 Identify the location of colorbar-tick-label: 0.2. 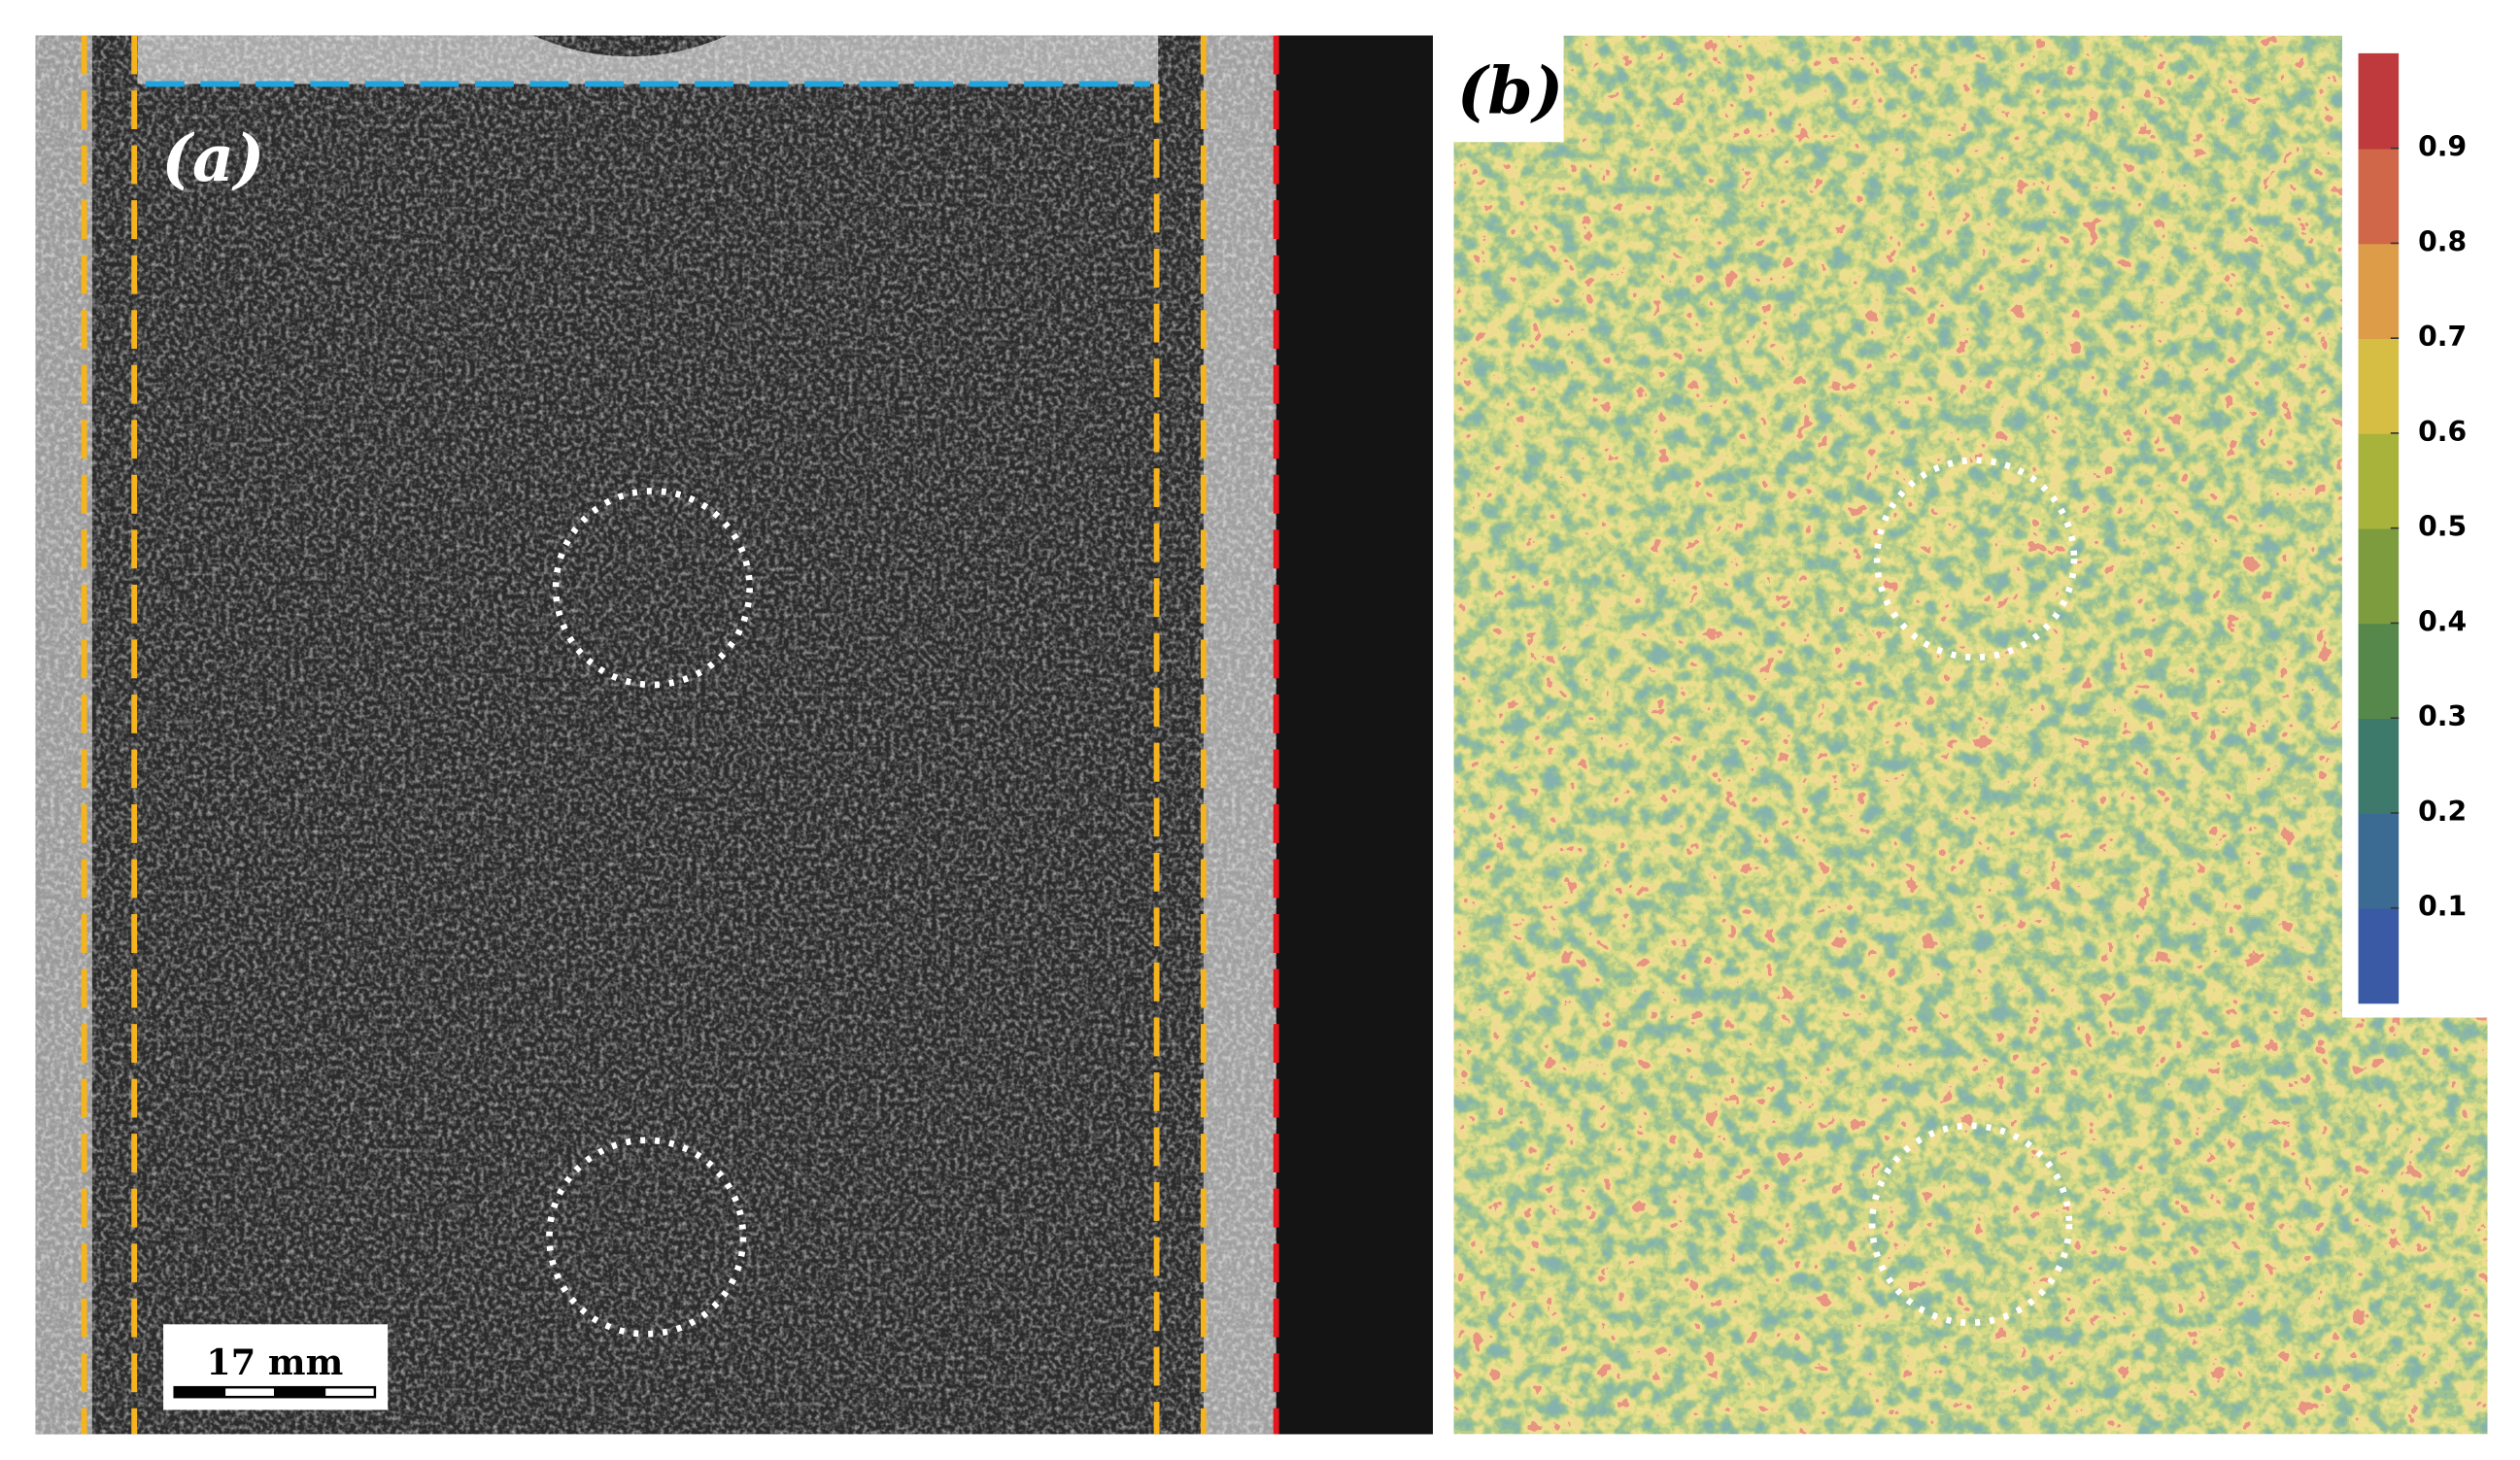
(2442, 812).